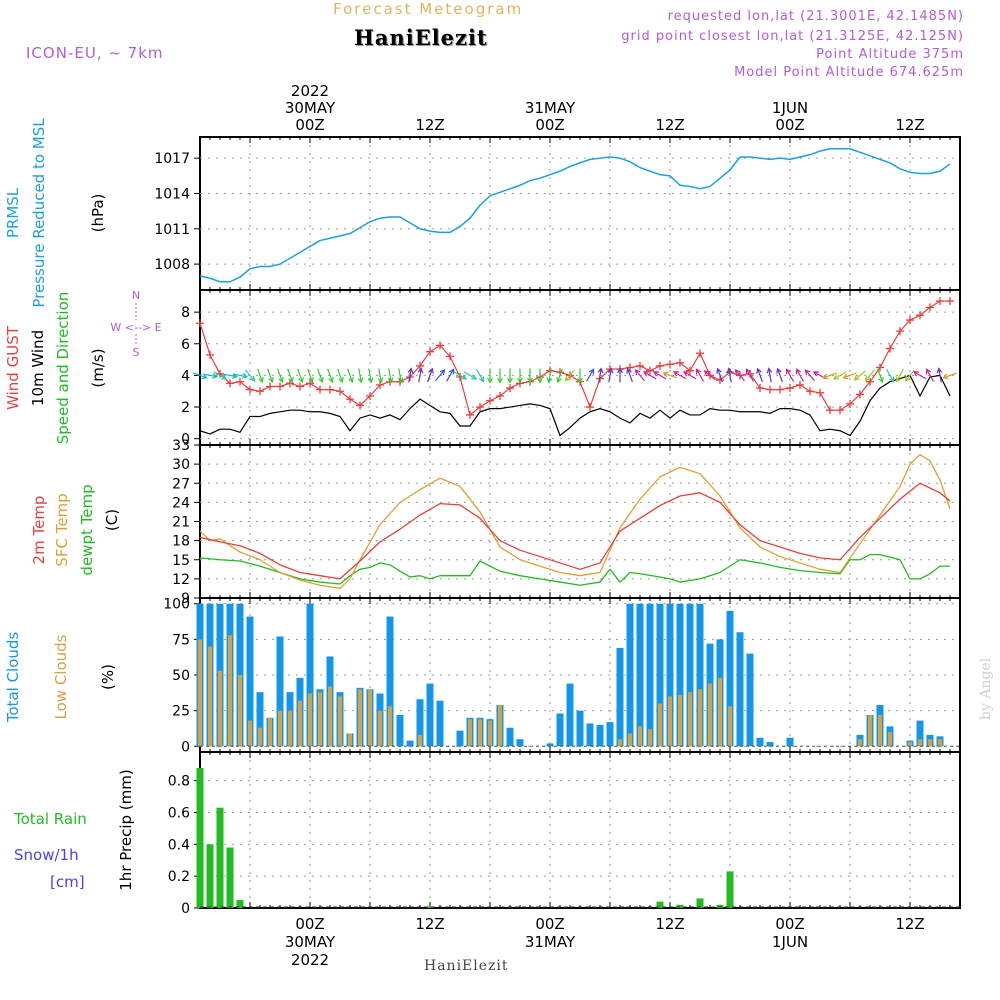 The height and width of the screenshot is (1000, 1000). Describe the element at coordinates (185, 376) in the screenshot. I see `wind-ytick-label: 4` at that location.